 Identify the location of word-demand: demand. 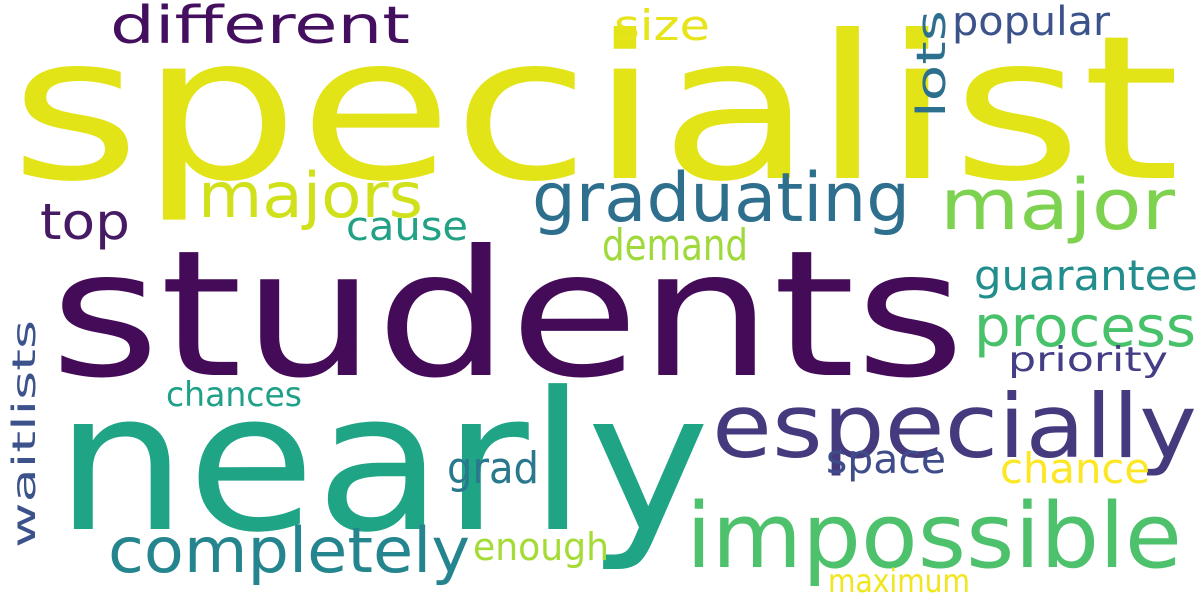
(675, 245).